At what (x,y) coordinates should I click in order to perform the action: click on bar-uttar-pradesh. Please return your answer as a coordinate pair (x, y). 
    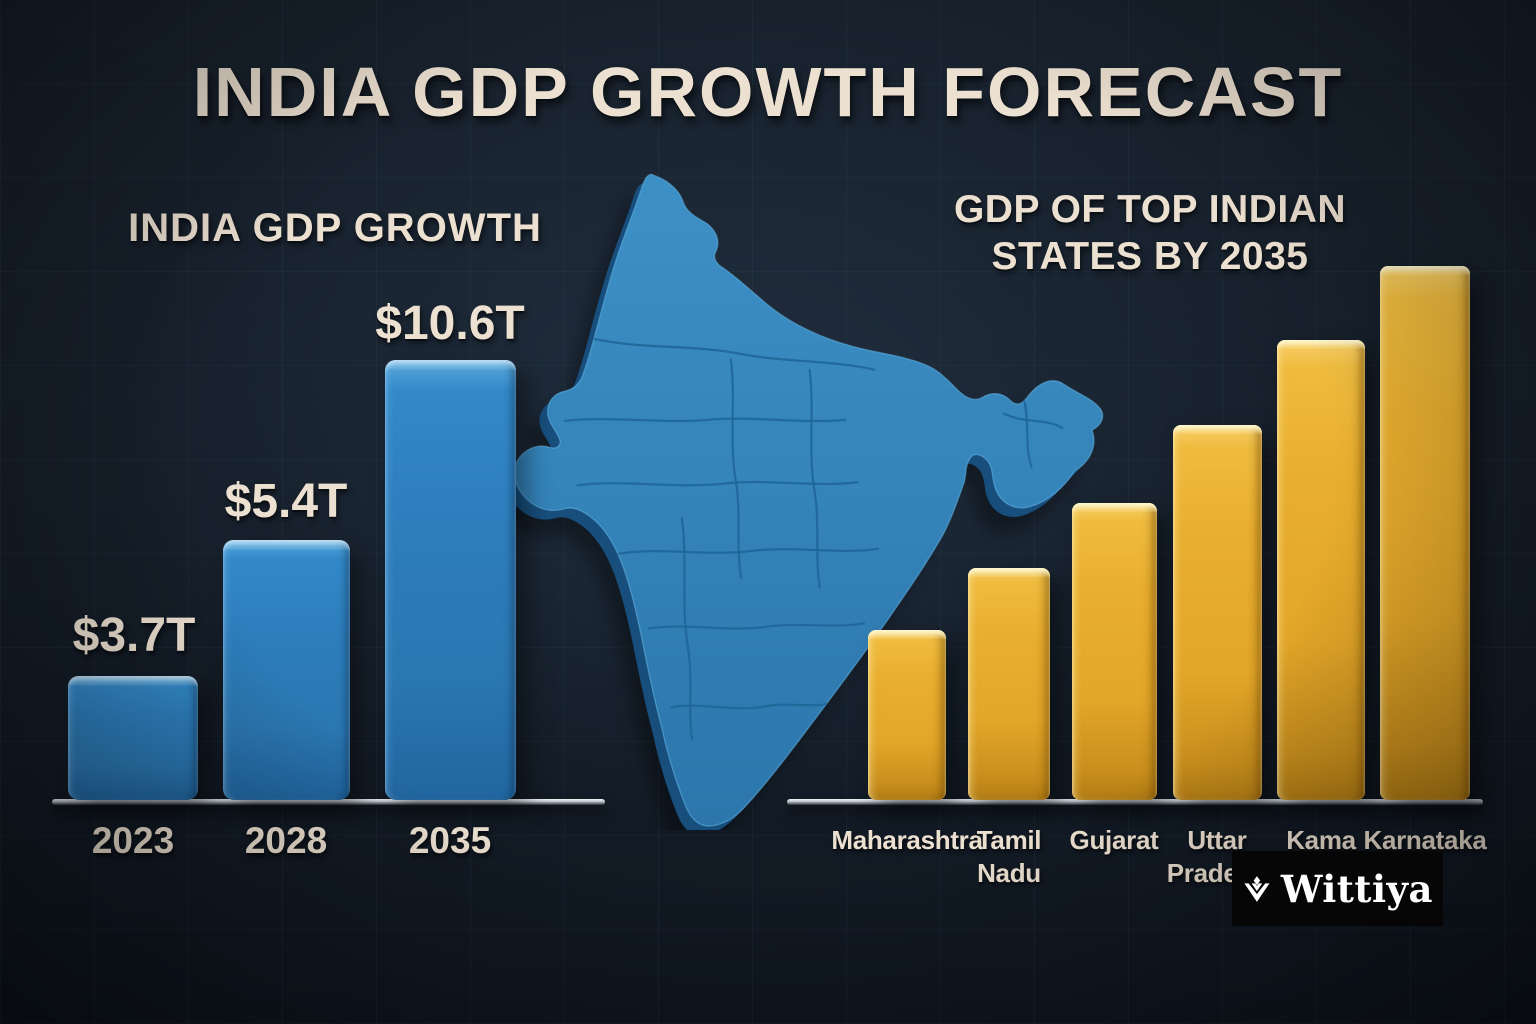
    Looking at the image, I should click on (1217, 612).